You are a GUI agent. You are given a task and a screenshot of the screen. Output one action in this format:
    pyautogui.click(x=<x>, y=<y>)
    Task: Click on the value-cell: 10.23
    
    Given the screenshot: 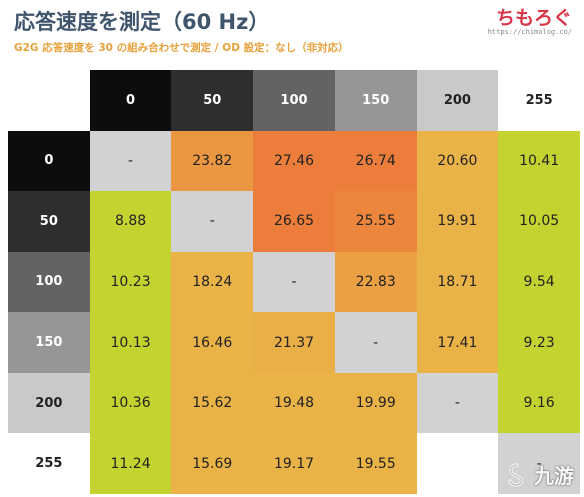 What is the action you would take?
    pyautogui.click(x=130, y=282)
    